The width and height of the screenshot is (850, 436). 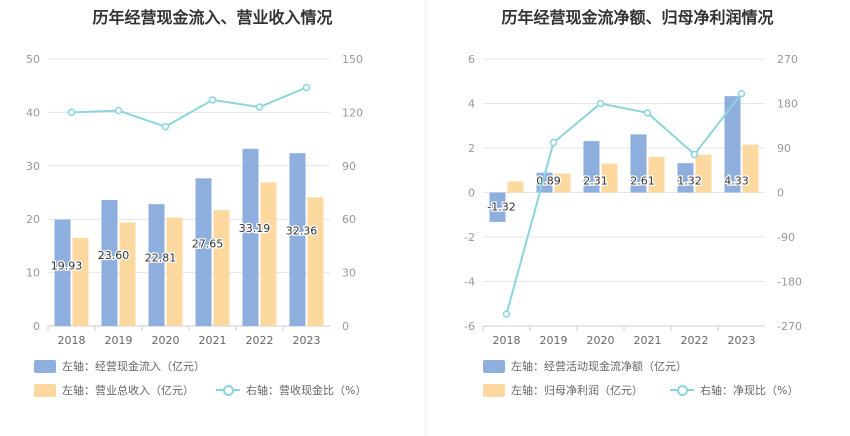 I want to click on y-right-tick-label: 30, so click(x=349, y=273).